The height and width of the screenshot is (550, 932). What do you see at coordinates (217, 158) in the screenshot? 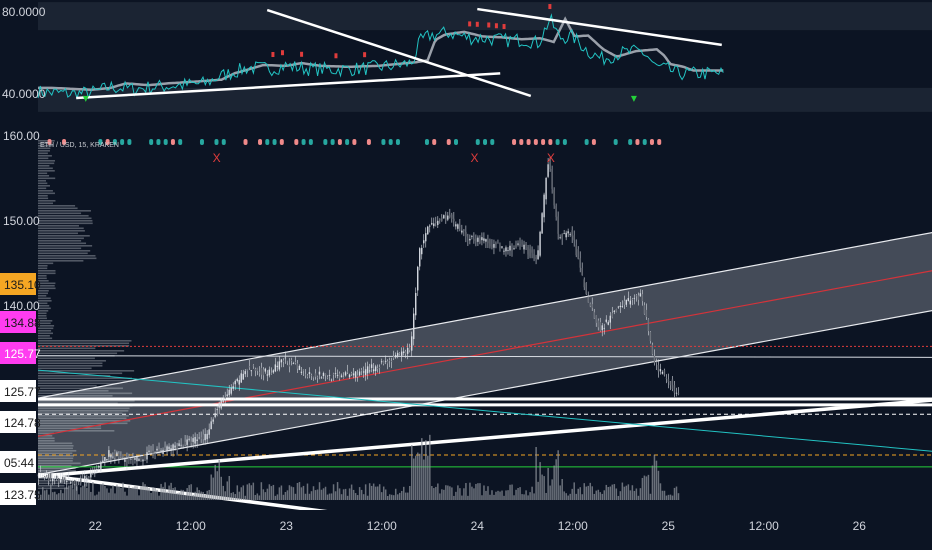
I see `x-marker: X` at bounding box center [217, 158].